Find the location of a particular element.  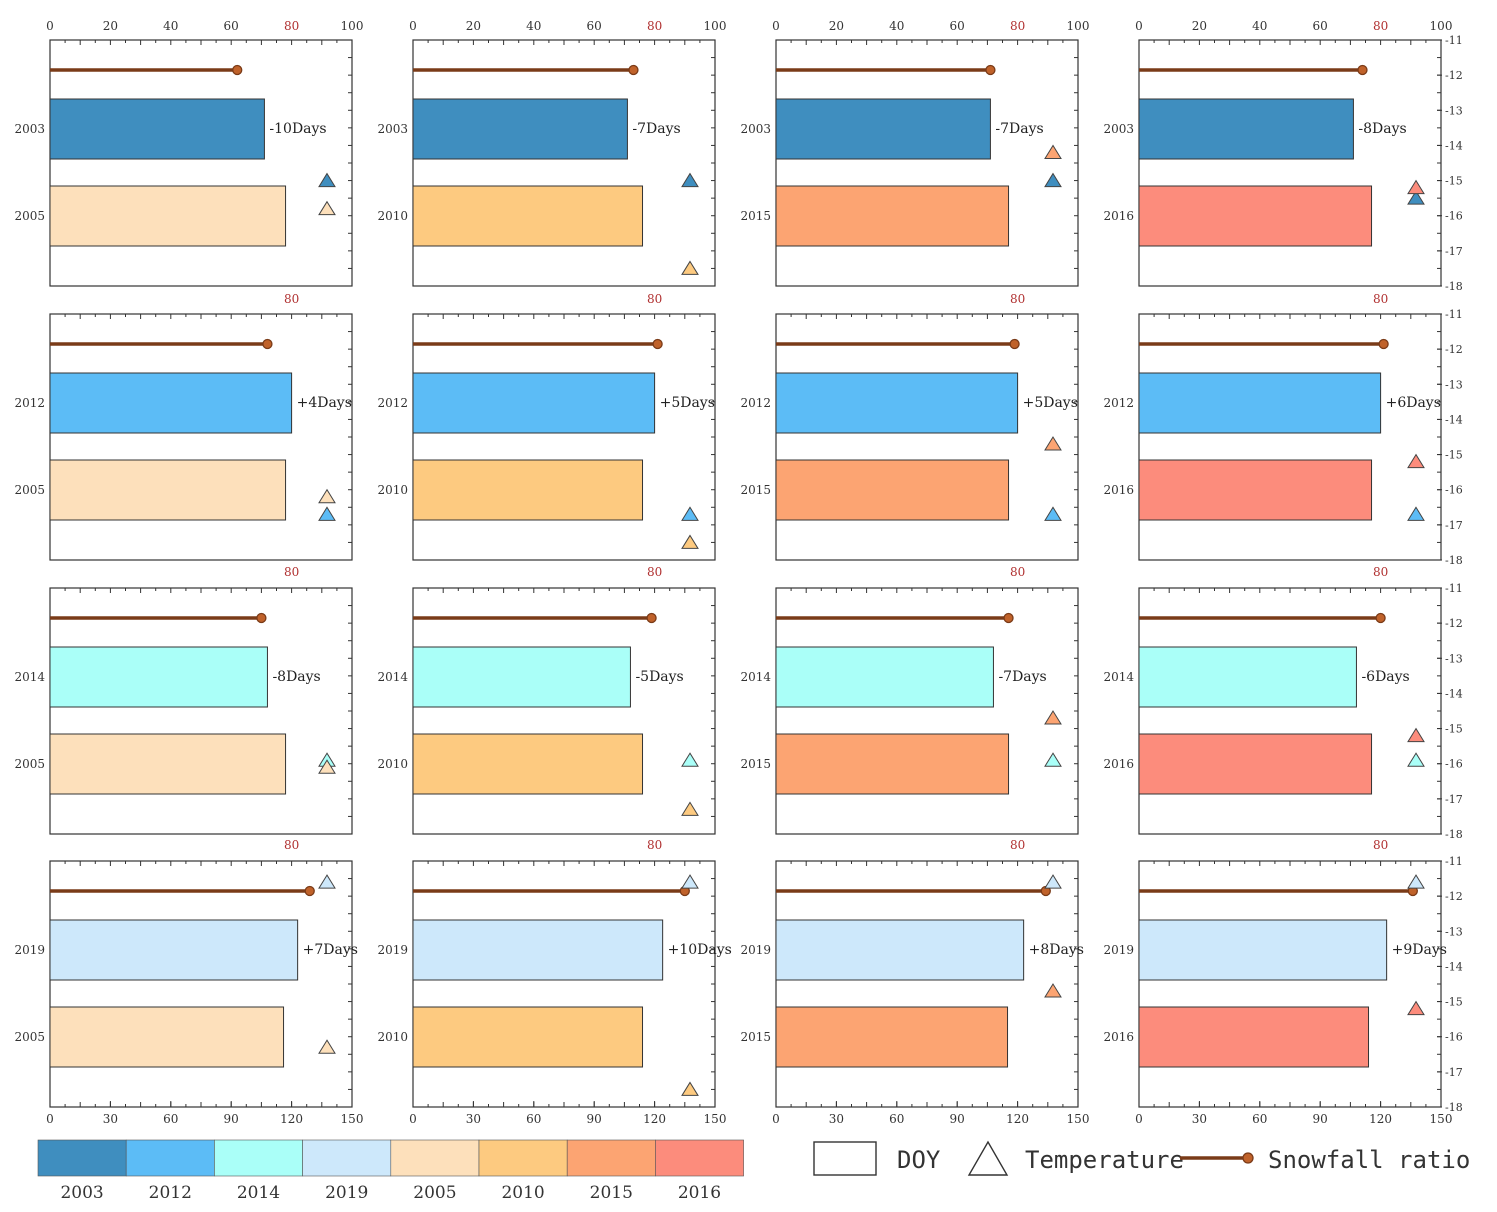

bar-year-label: 2012 is located at coordinates (392, 403).